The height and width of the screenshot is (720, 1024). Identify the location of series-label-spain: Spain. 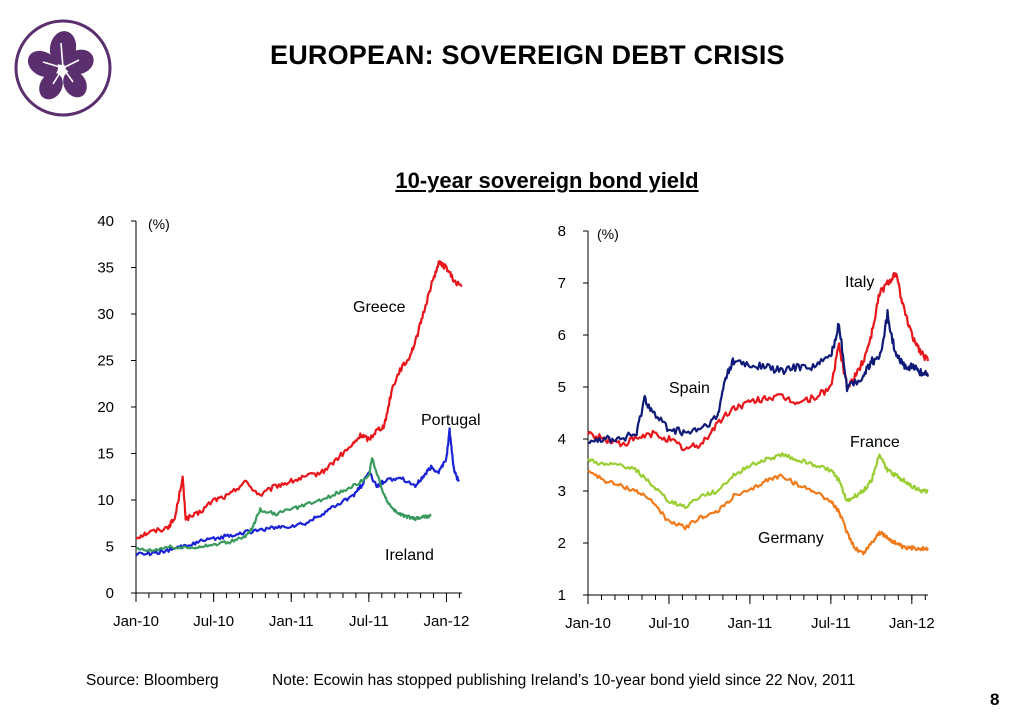
(689, 388).